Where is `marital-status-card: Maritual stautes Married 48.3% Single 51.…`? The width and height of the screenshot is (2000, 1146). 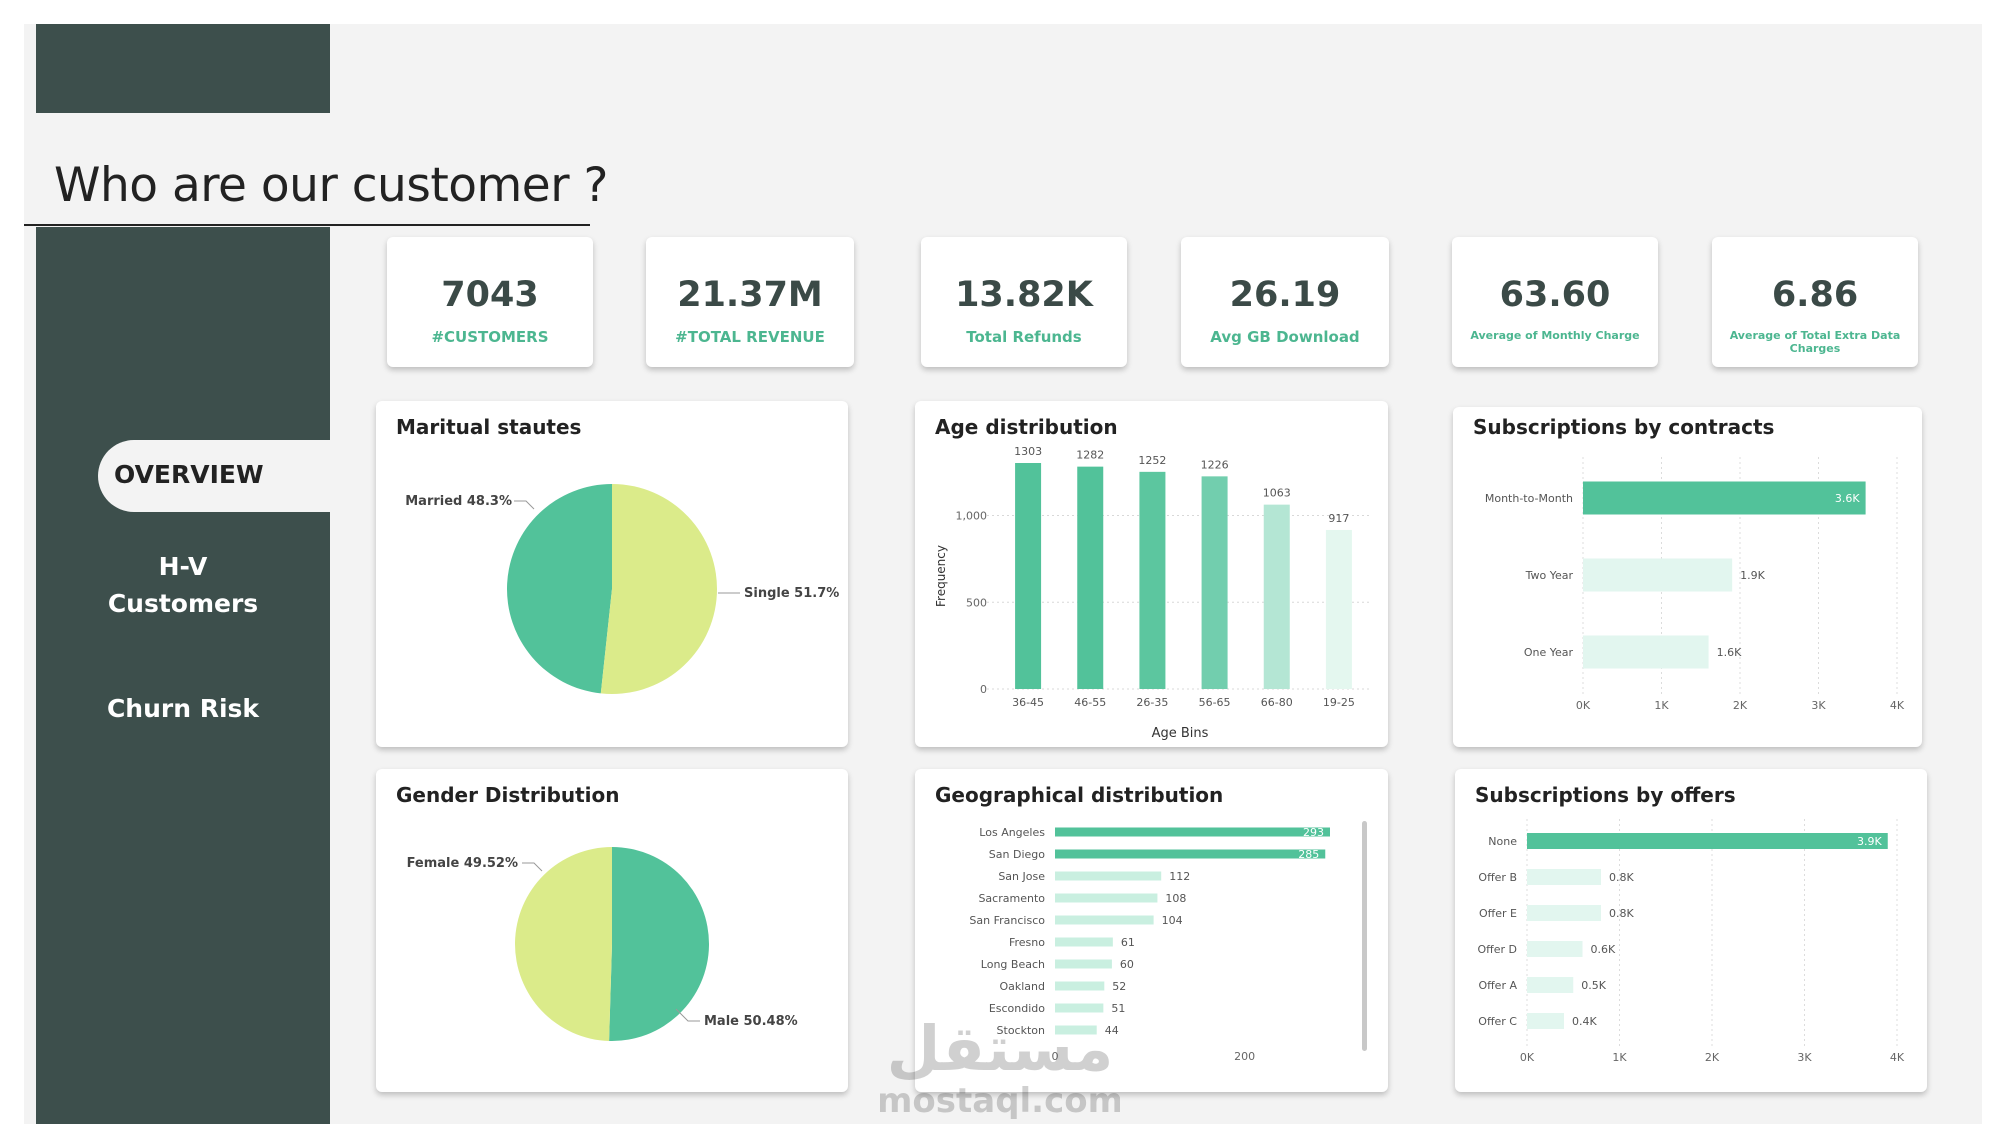 marital-status-card: Maritual stautes Married 48.3% Single 51.… is located at coordinates (612, 574).